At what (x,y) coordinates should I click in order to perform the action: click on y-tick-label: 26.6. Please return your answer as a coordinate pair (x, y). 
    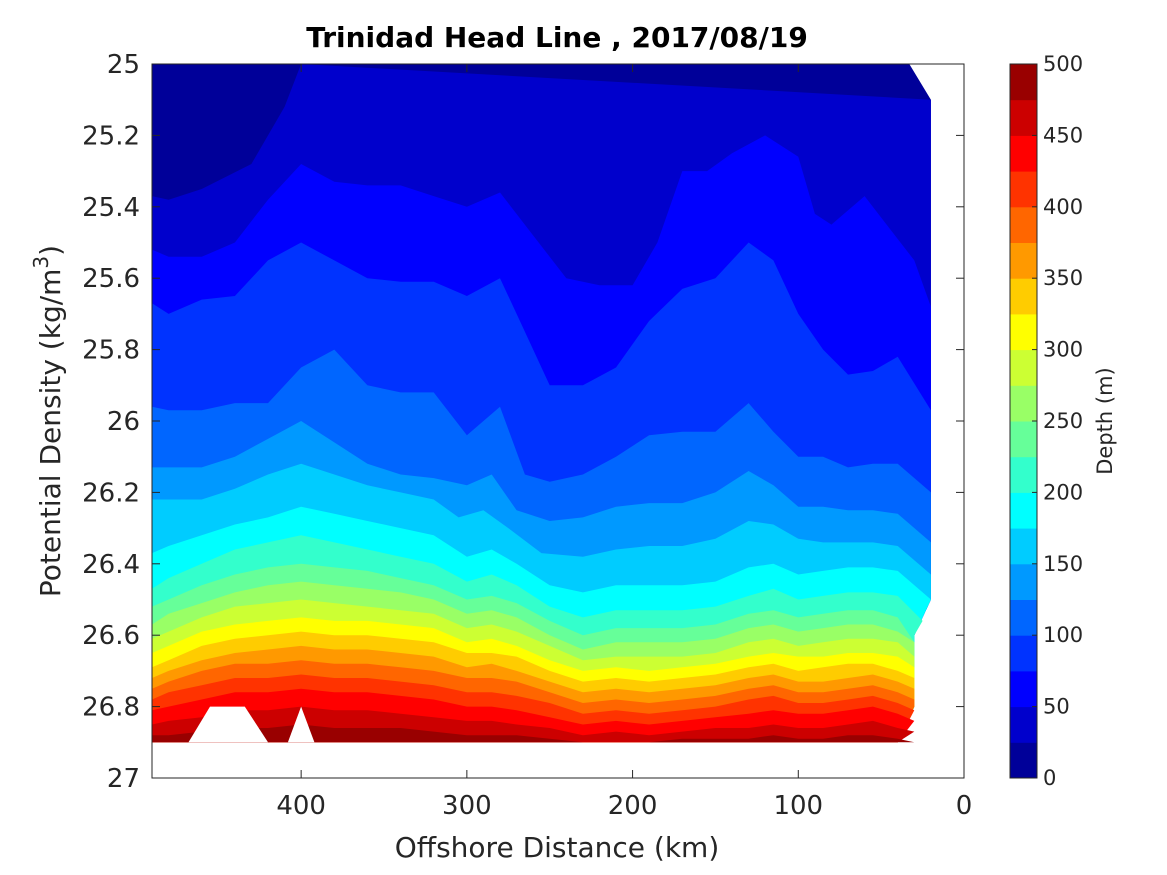
    Looking at the image, I should click on (111, 636).